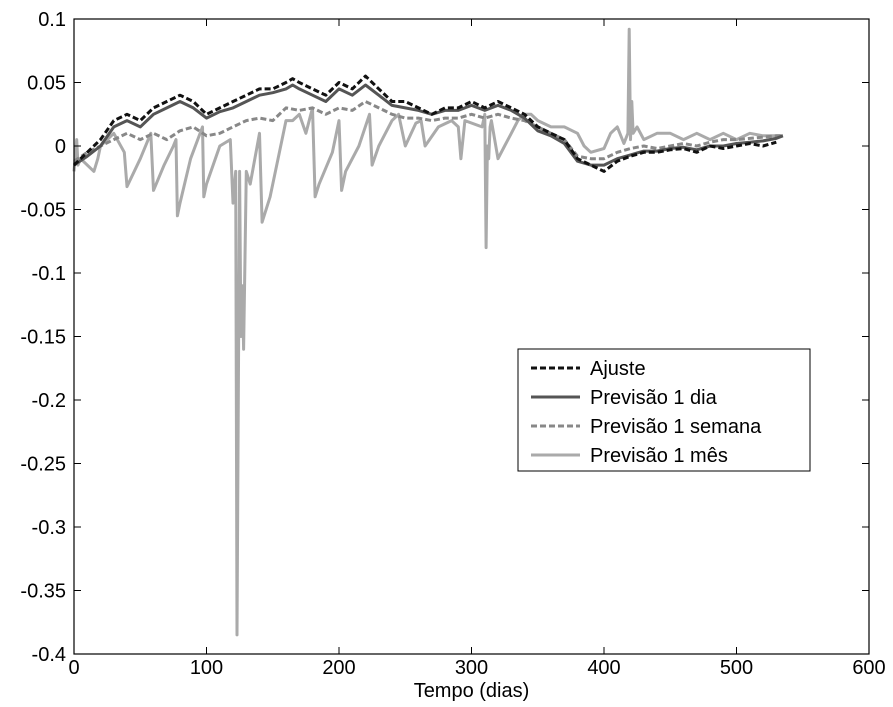  Describe the element at coordinates (472, 691) in the screenshot. I see `x-axis-title: Tempo (dias)` at that location.